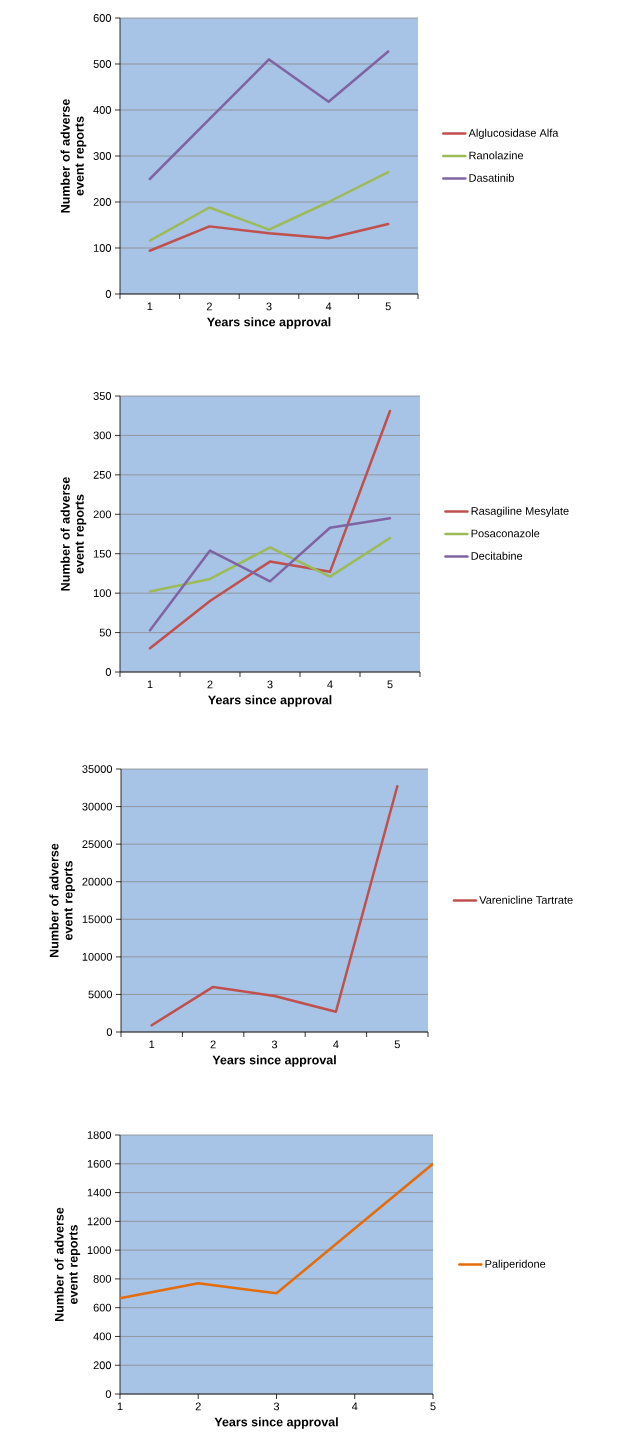 The height and width of the screenshot is (1453, 629). What do you see at coordinates (99, 1163) in the screenshot?
I see `y-tick-label: 1600` at bounding box center [99, 1163].